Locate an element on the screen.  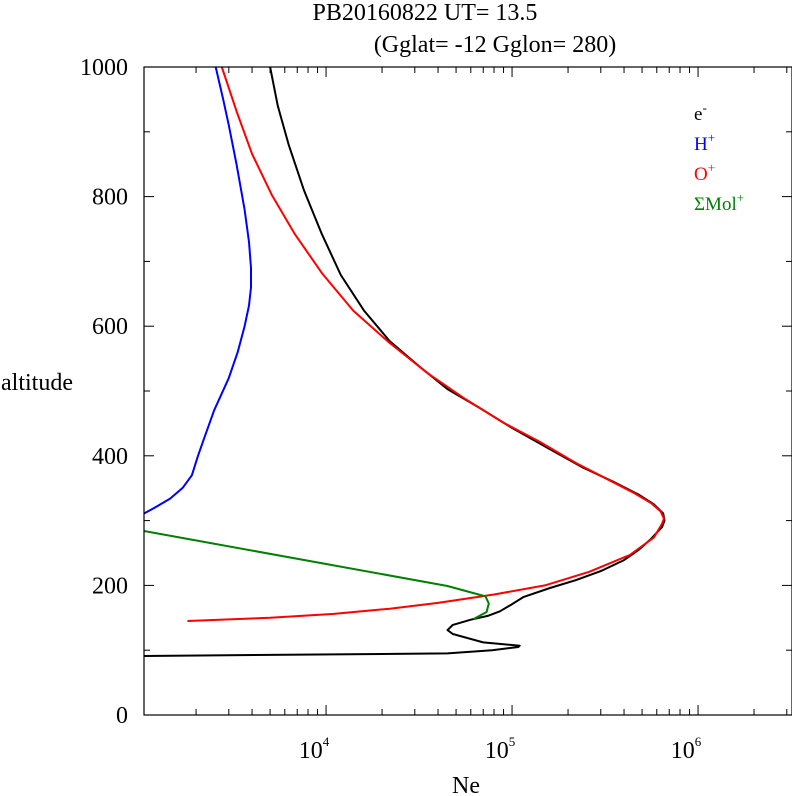
y-axis-label: altitude is located at coordinates (37, 383).